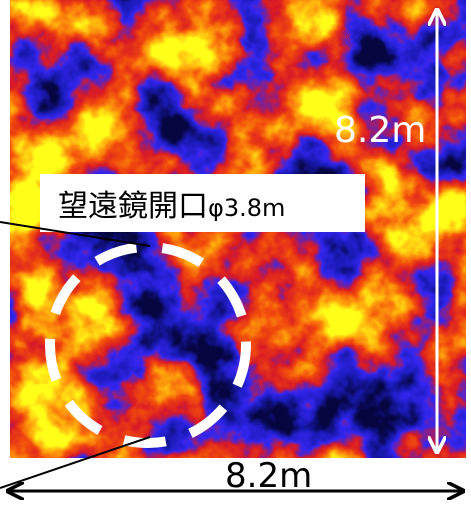  I want to click on label-box, so click(202, 203).